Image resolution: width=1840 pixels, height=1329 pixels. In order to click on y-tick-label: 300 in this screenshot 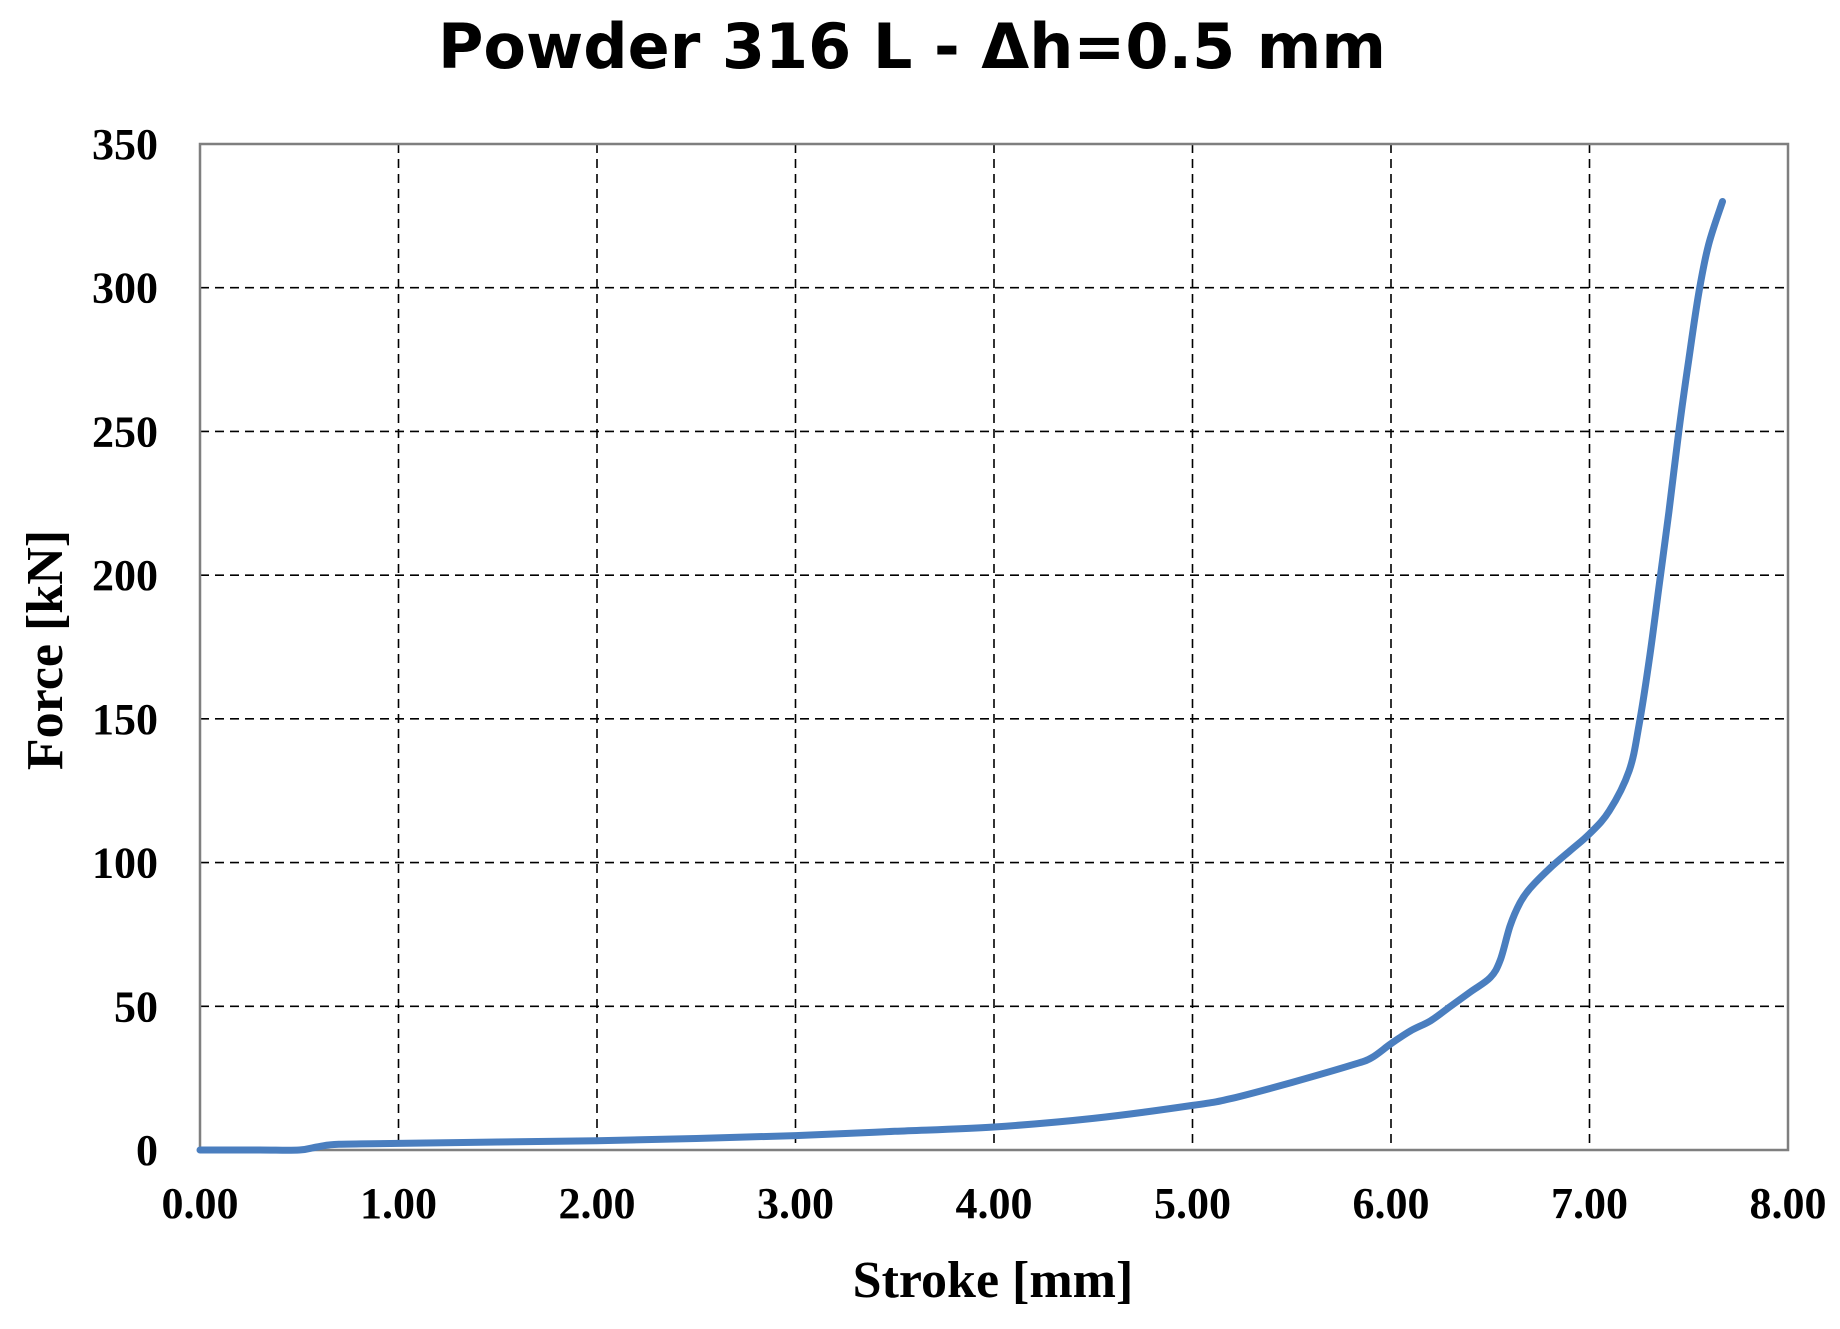, I will do `click(125, 288)`.